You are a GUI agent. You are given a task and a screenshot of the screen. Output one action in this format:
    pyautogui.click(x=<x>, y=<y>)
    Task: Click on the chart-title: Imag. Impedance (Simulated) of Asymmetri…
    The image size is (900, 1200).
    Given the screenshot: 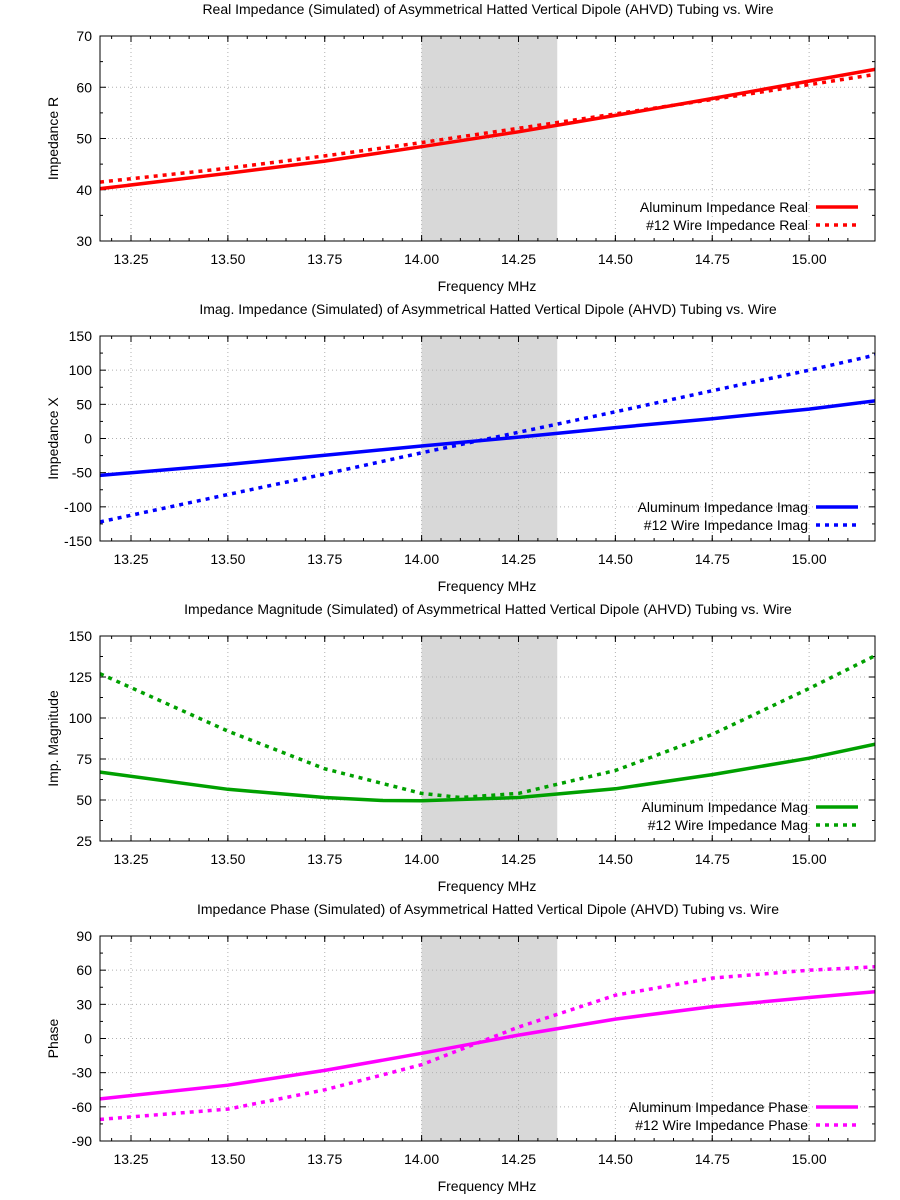 What is the action you would take?
    pyautogui.click(x=488, y=309)
    